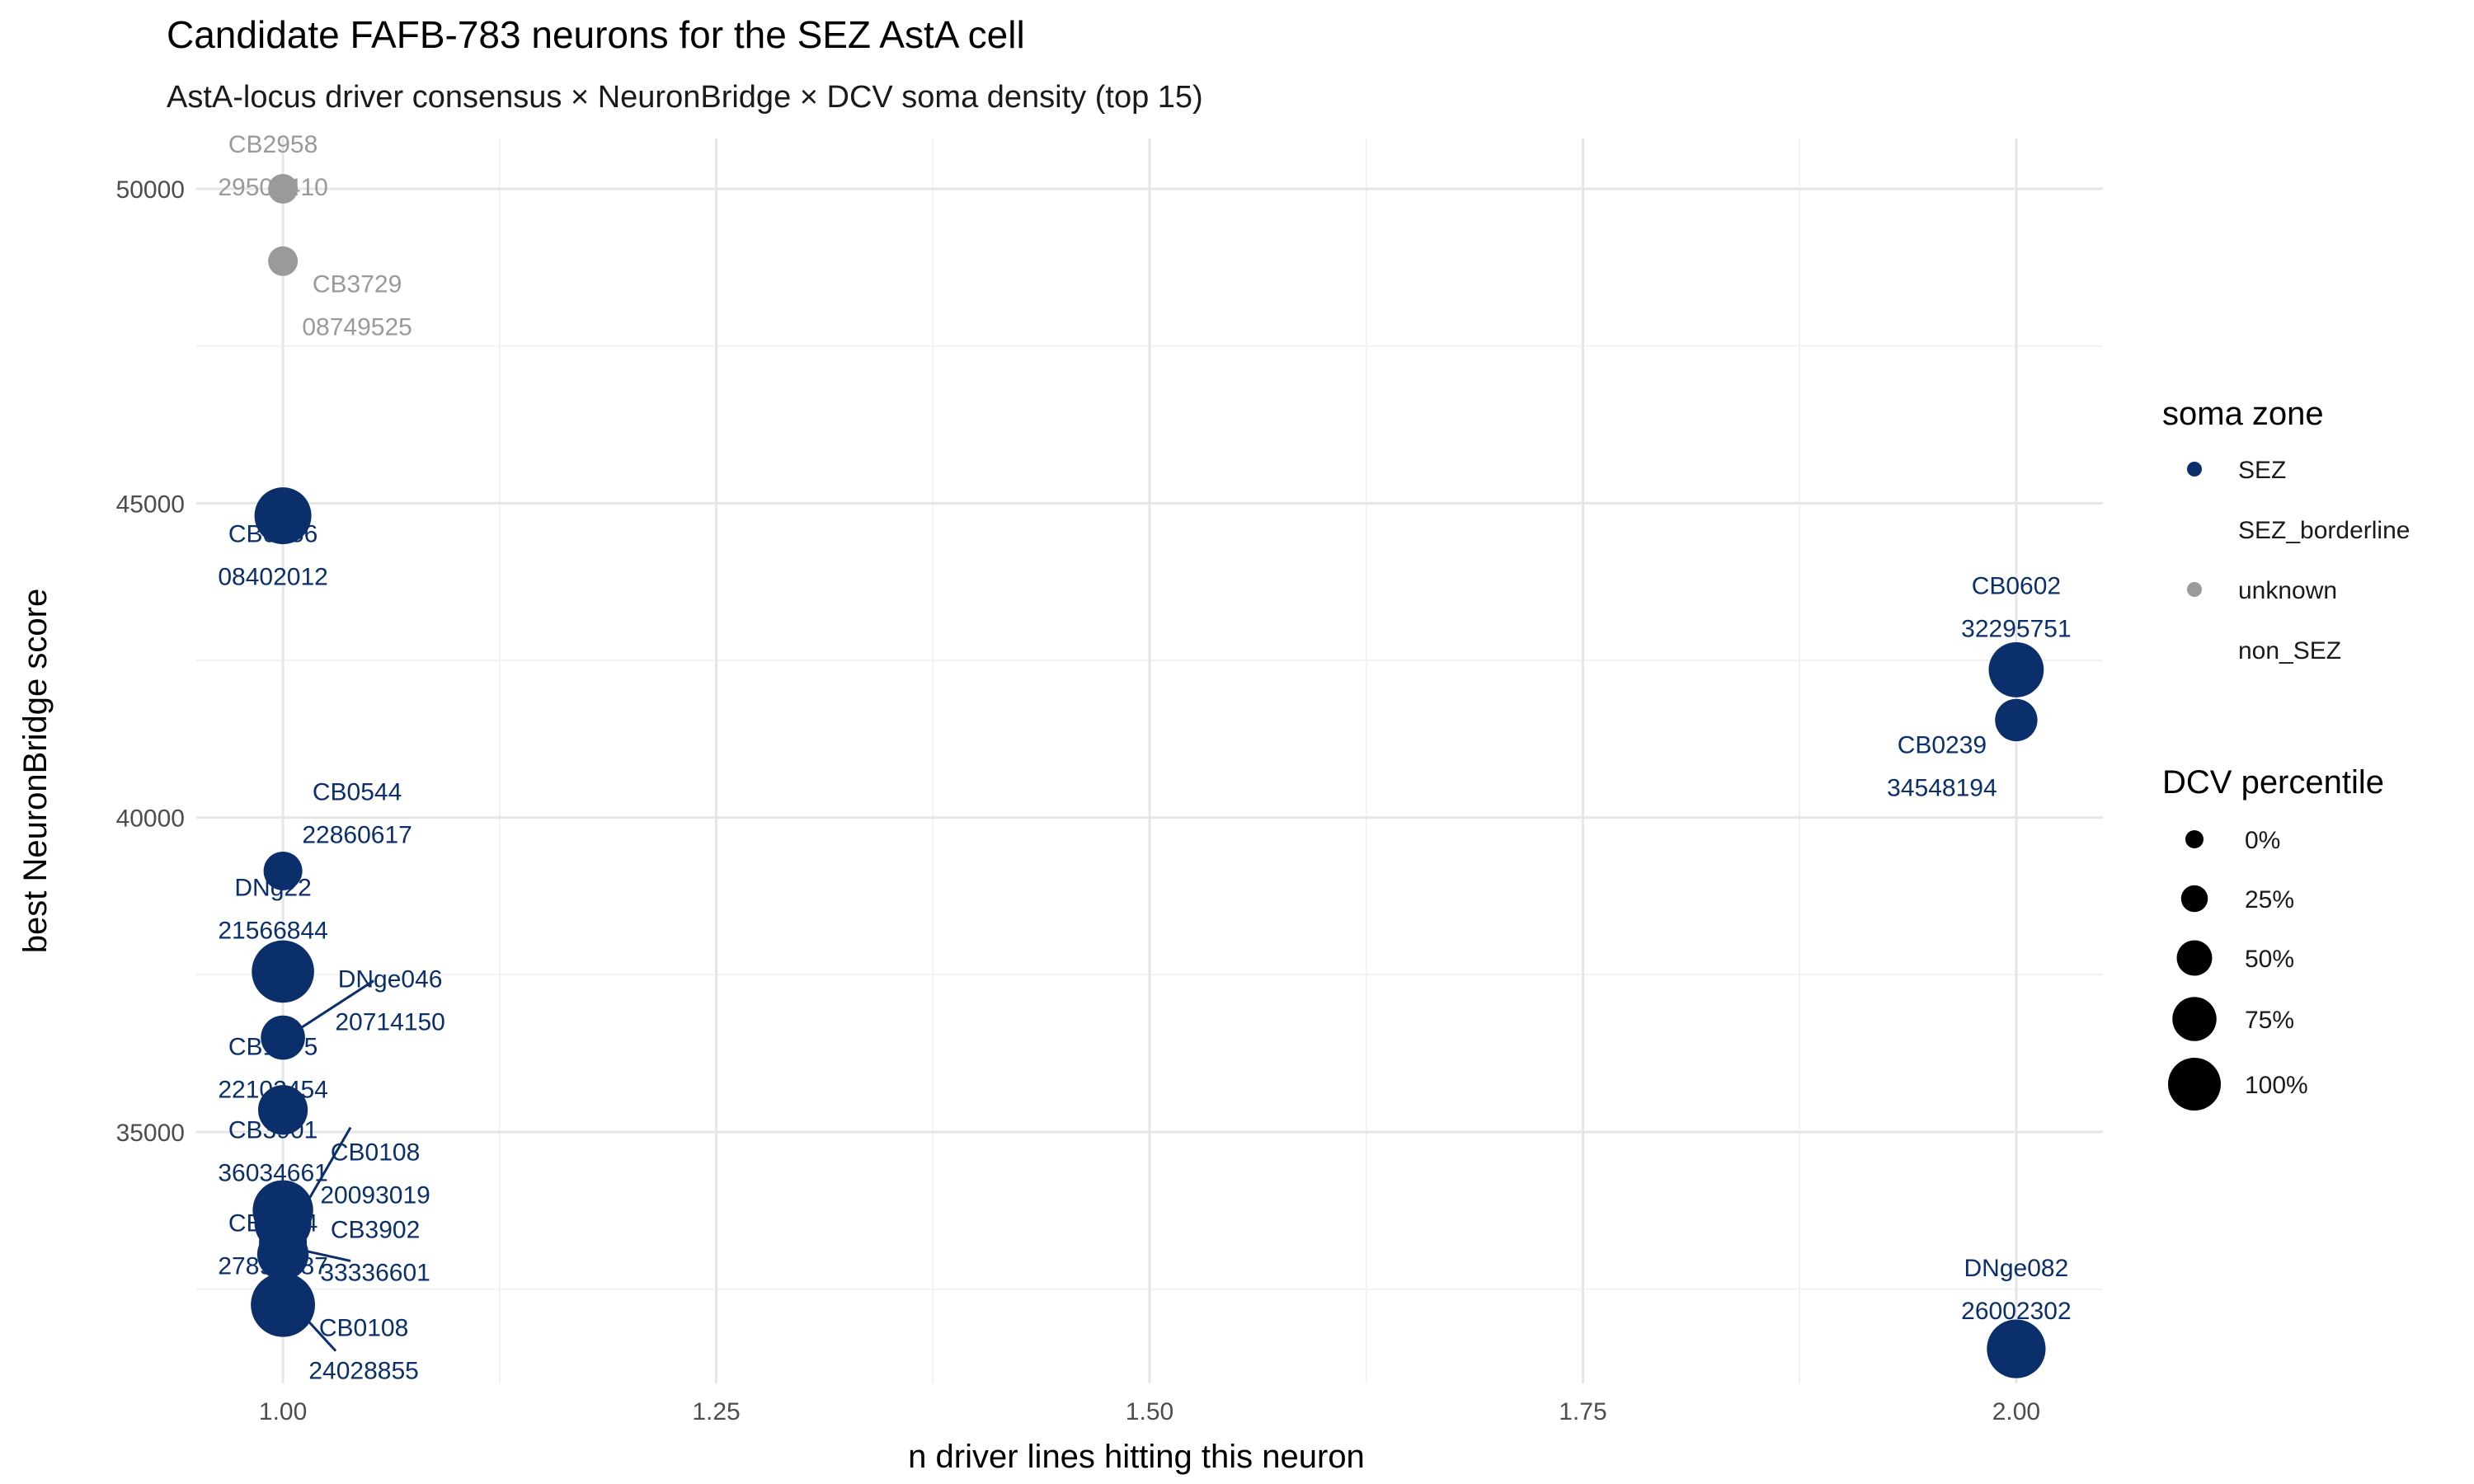  I want to click on point-label-id: 22860617, so click(357, 834).